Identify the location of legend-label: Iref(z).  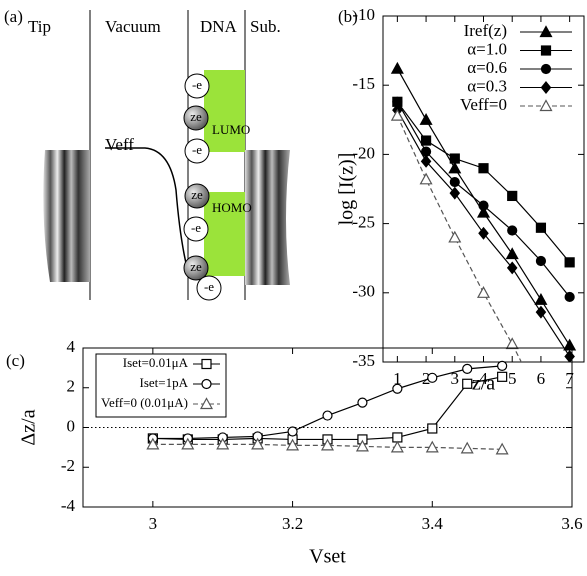
(485, 30).